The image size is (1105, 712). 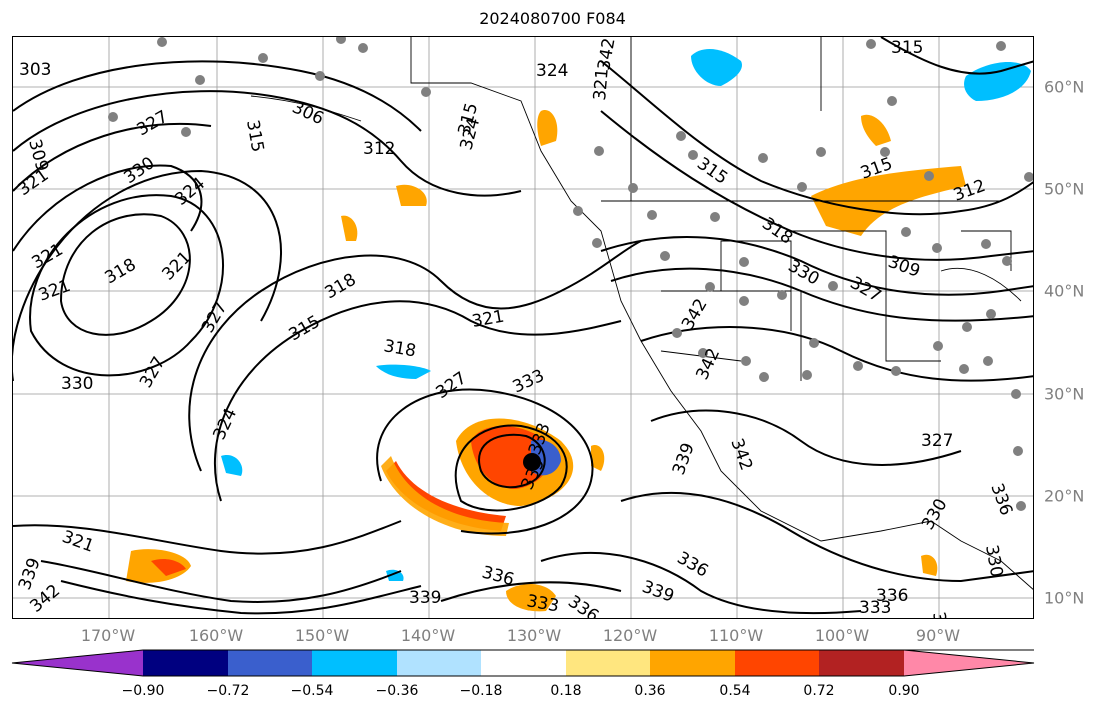 What do you see at coordinates (903, 267) in the screenshot?
I see `contour-label: 309` at bounding box center [903, 267].